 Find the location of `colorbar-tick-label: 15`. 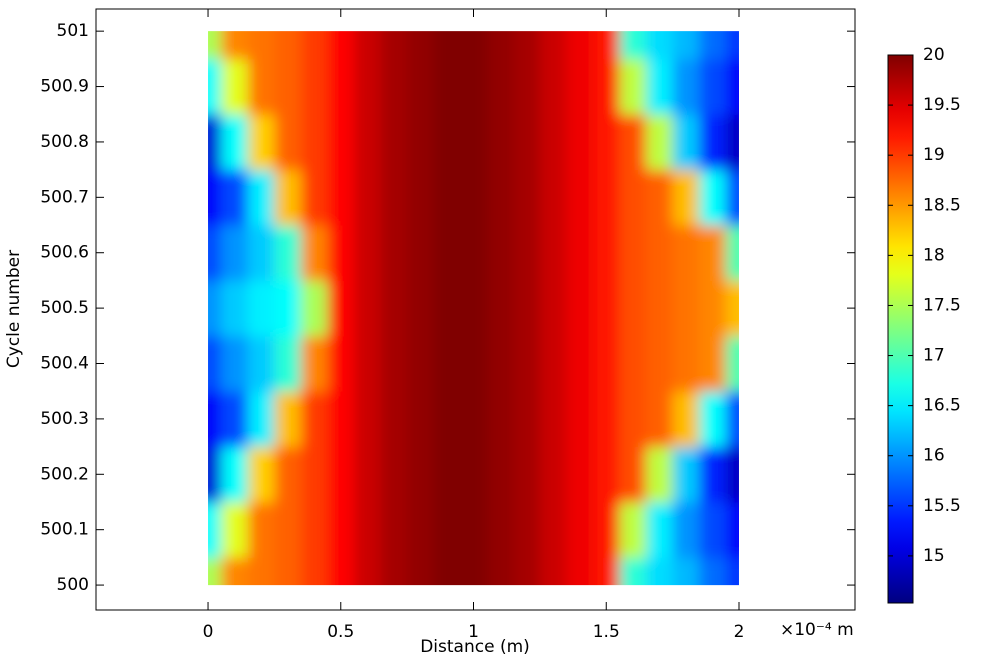

colorbar-tick-label: 15 is located at coordinates (934, 556).